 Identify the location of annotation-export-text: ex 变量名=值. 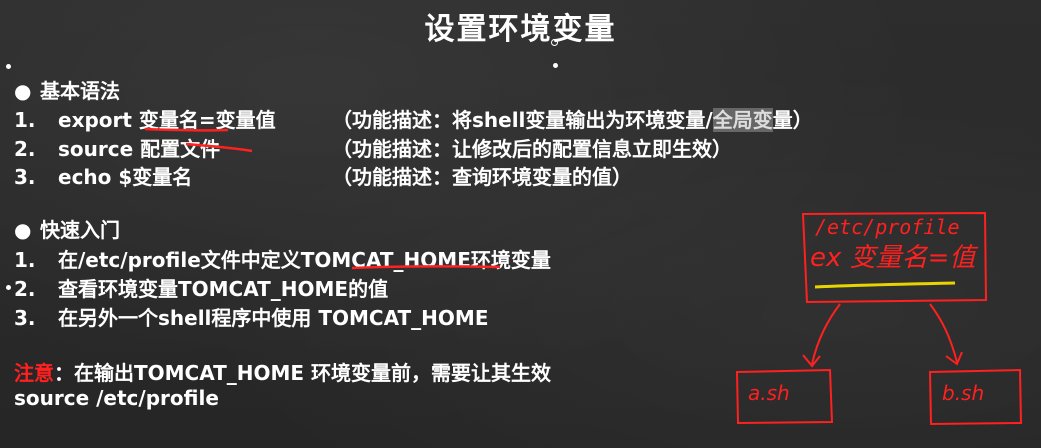
(894, 258).